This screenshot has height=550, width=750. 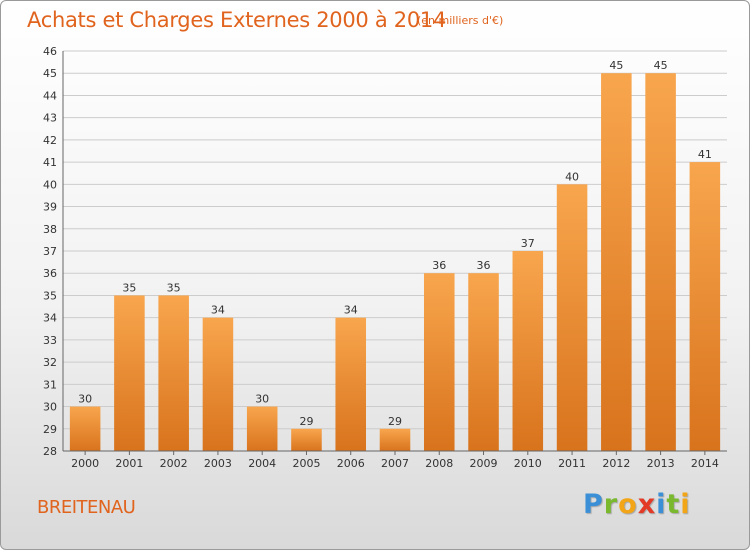 I want to click on x-tick-label: 2013, so click(x=661, y=463).